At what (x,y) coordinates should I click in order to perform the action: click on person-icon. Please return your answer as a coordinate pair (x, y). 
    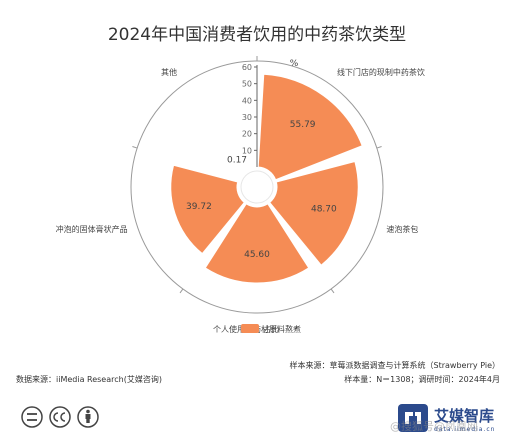
    Looking at the image, I should click on (88, 417).